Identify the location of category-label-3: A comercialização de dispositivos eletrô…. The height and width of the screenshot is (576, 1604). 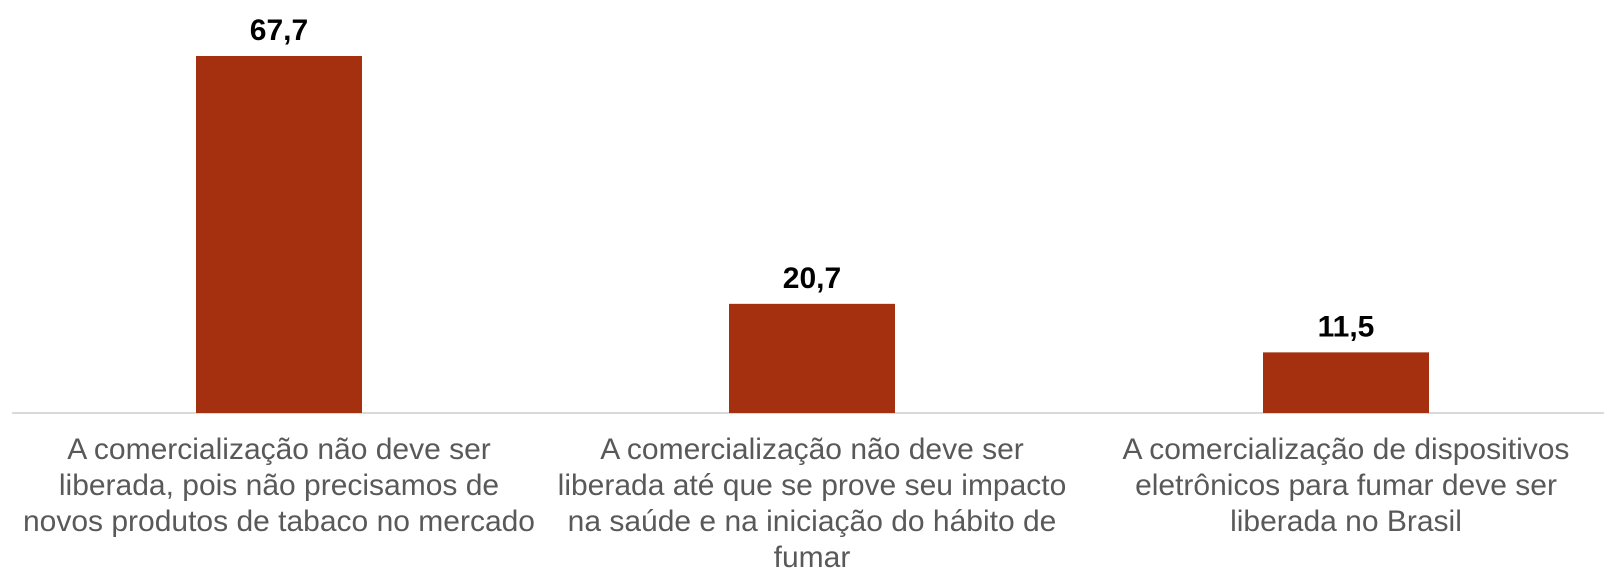
(1346, 485).